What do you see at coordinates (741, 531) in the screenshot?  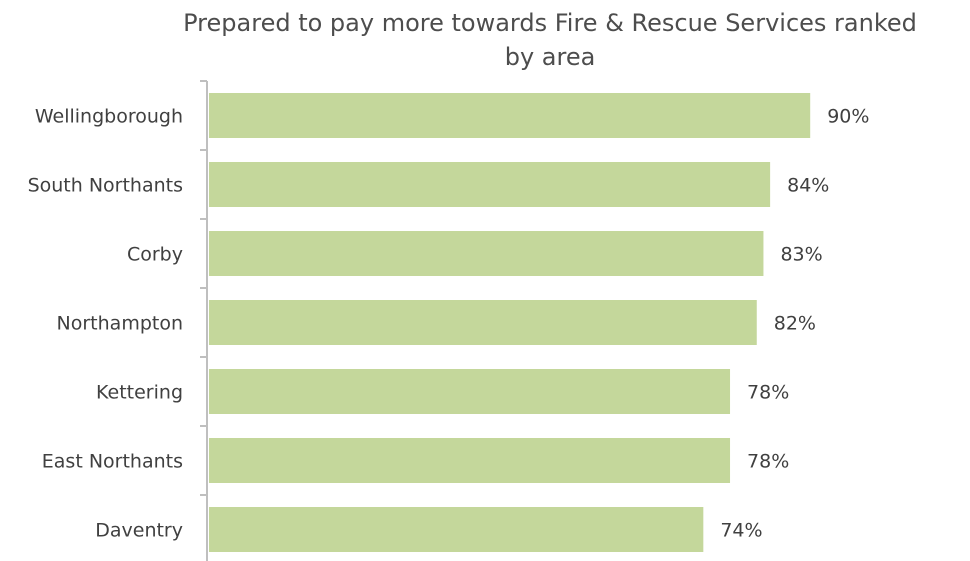 I see `data-label: 74%` at bounding box center [741, 531].